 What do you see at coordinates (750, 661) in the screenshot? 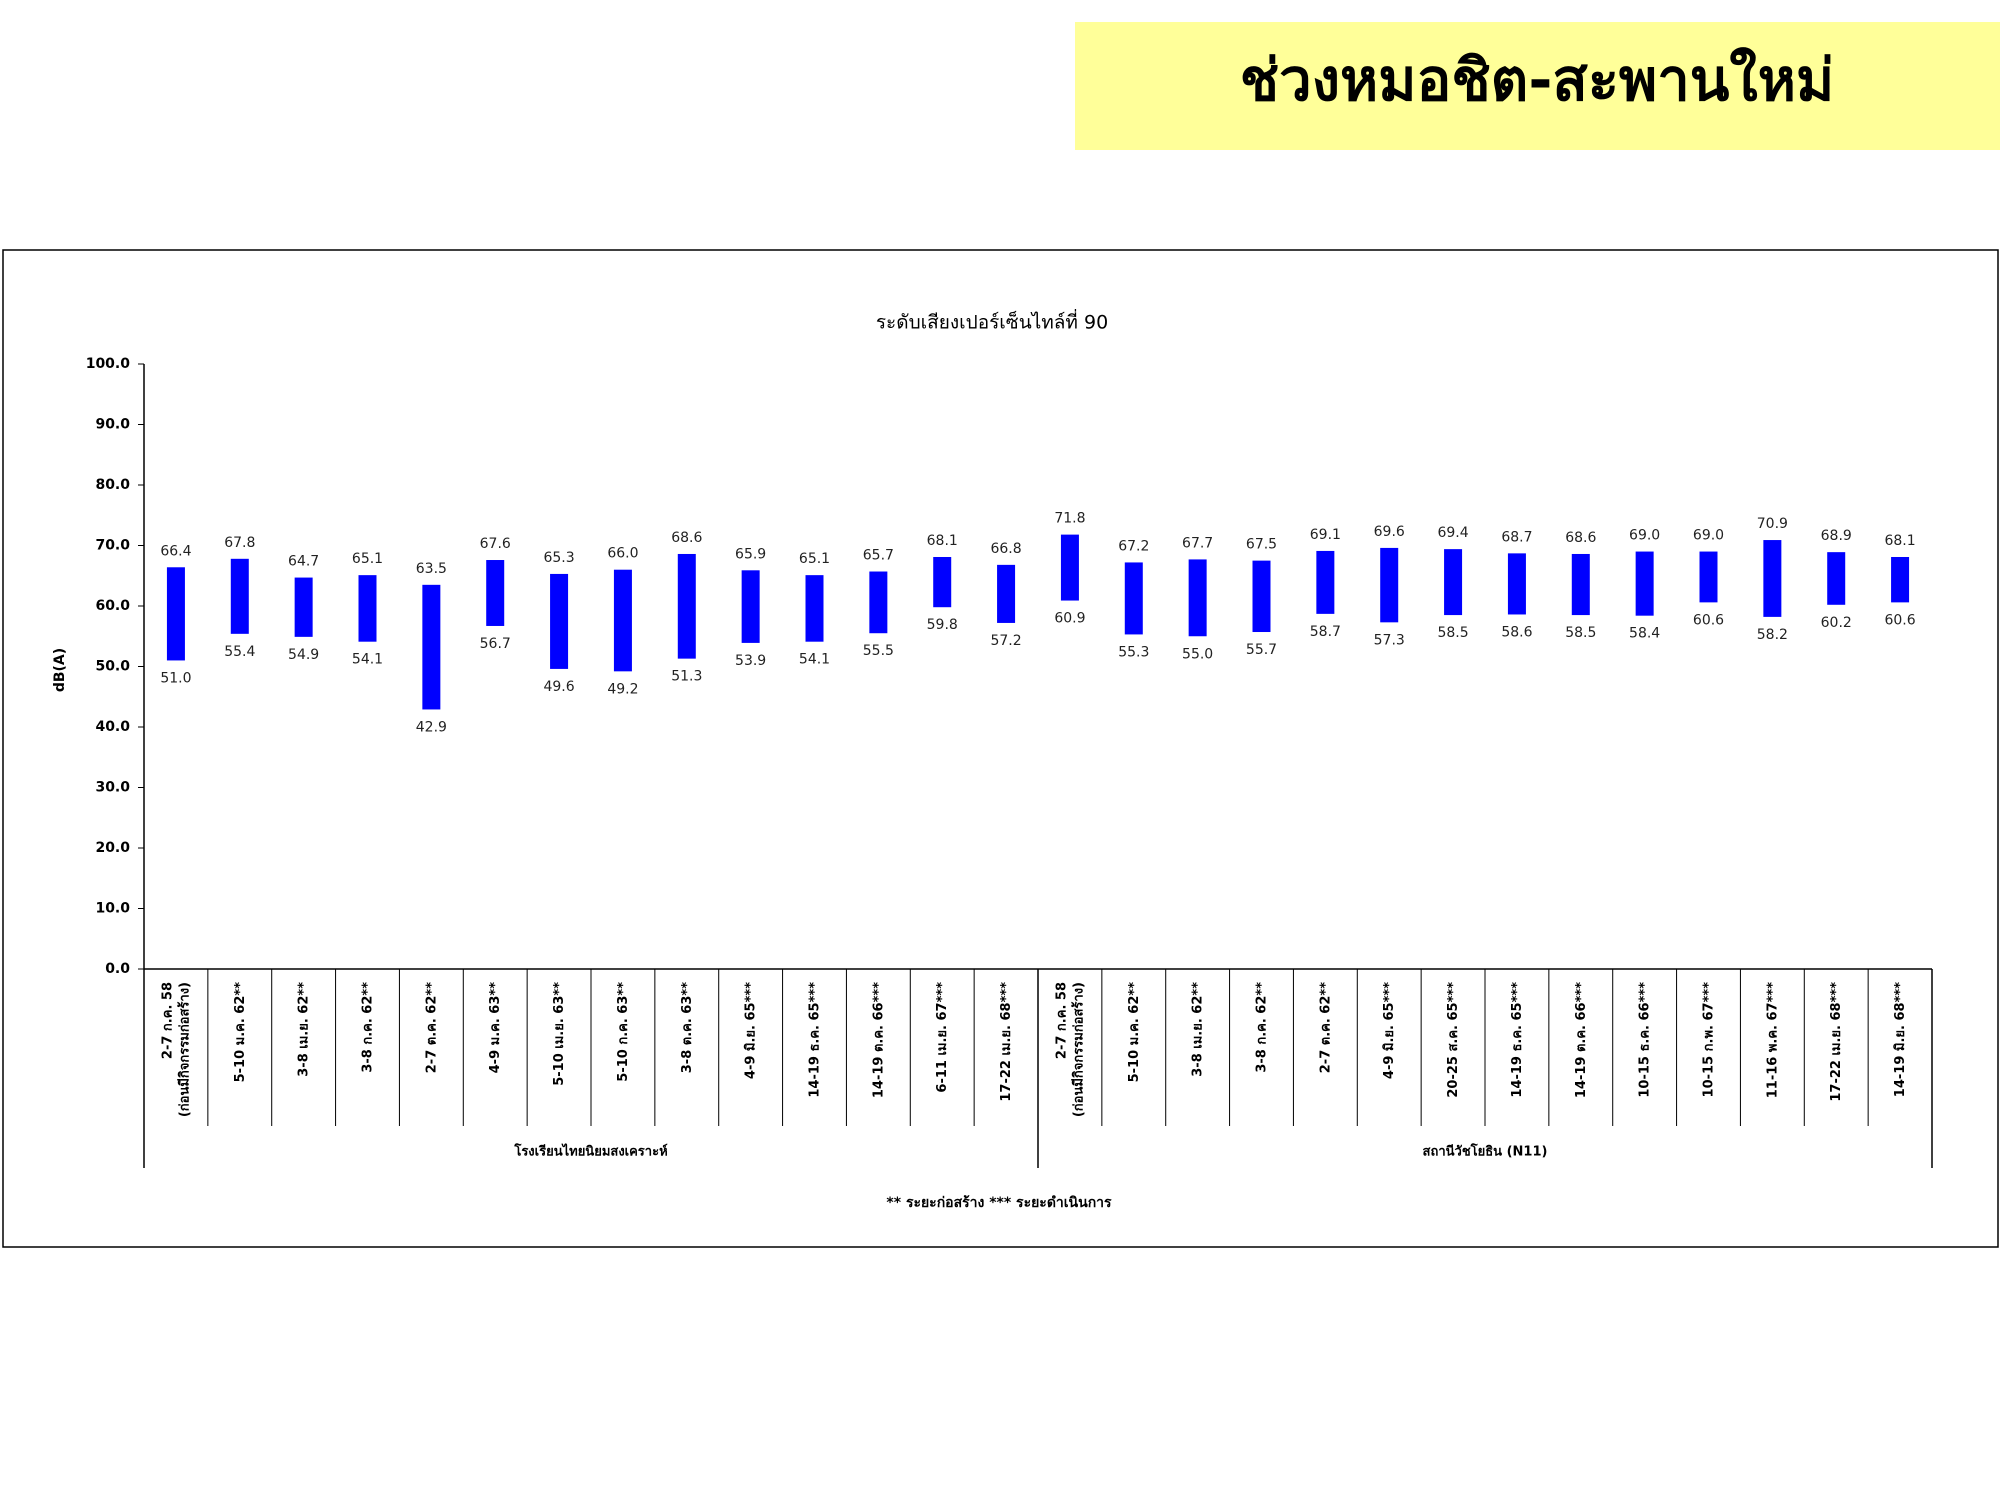
I see `value-label: 53.9` at bounding box center [750, 661].